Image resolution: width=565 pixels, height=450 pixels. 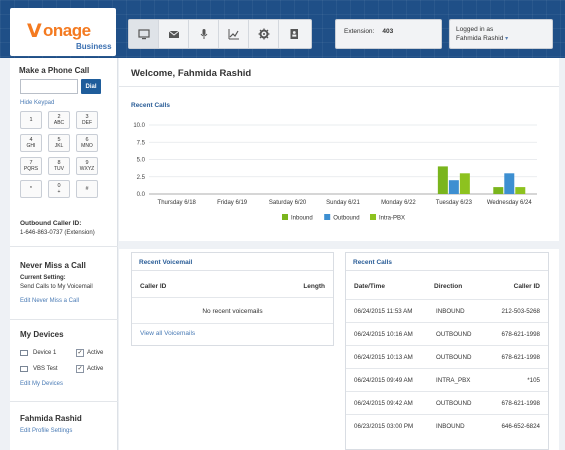 I want to click on chart-x-tick-label: Thursday 6/18, so click(x=177, y=203).